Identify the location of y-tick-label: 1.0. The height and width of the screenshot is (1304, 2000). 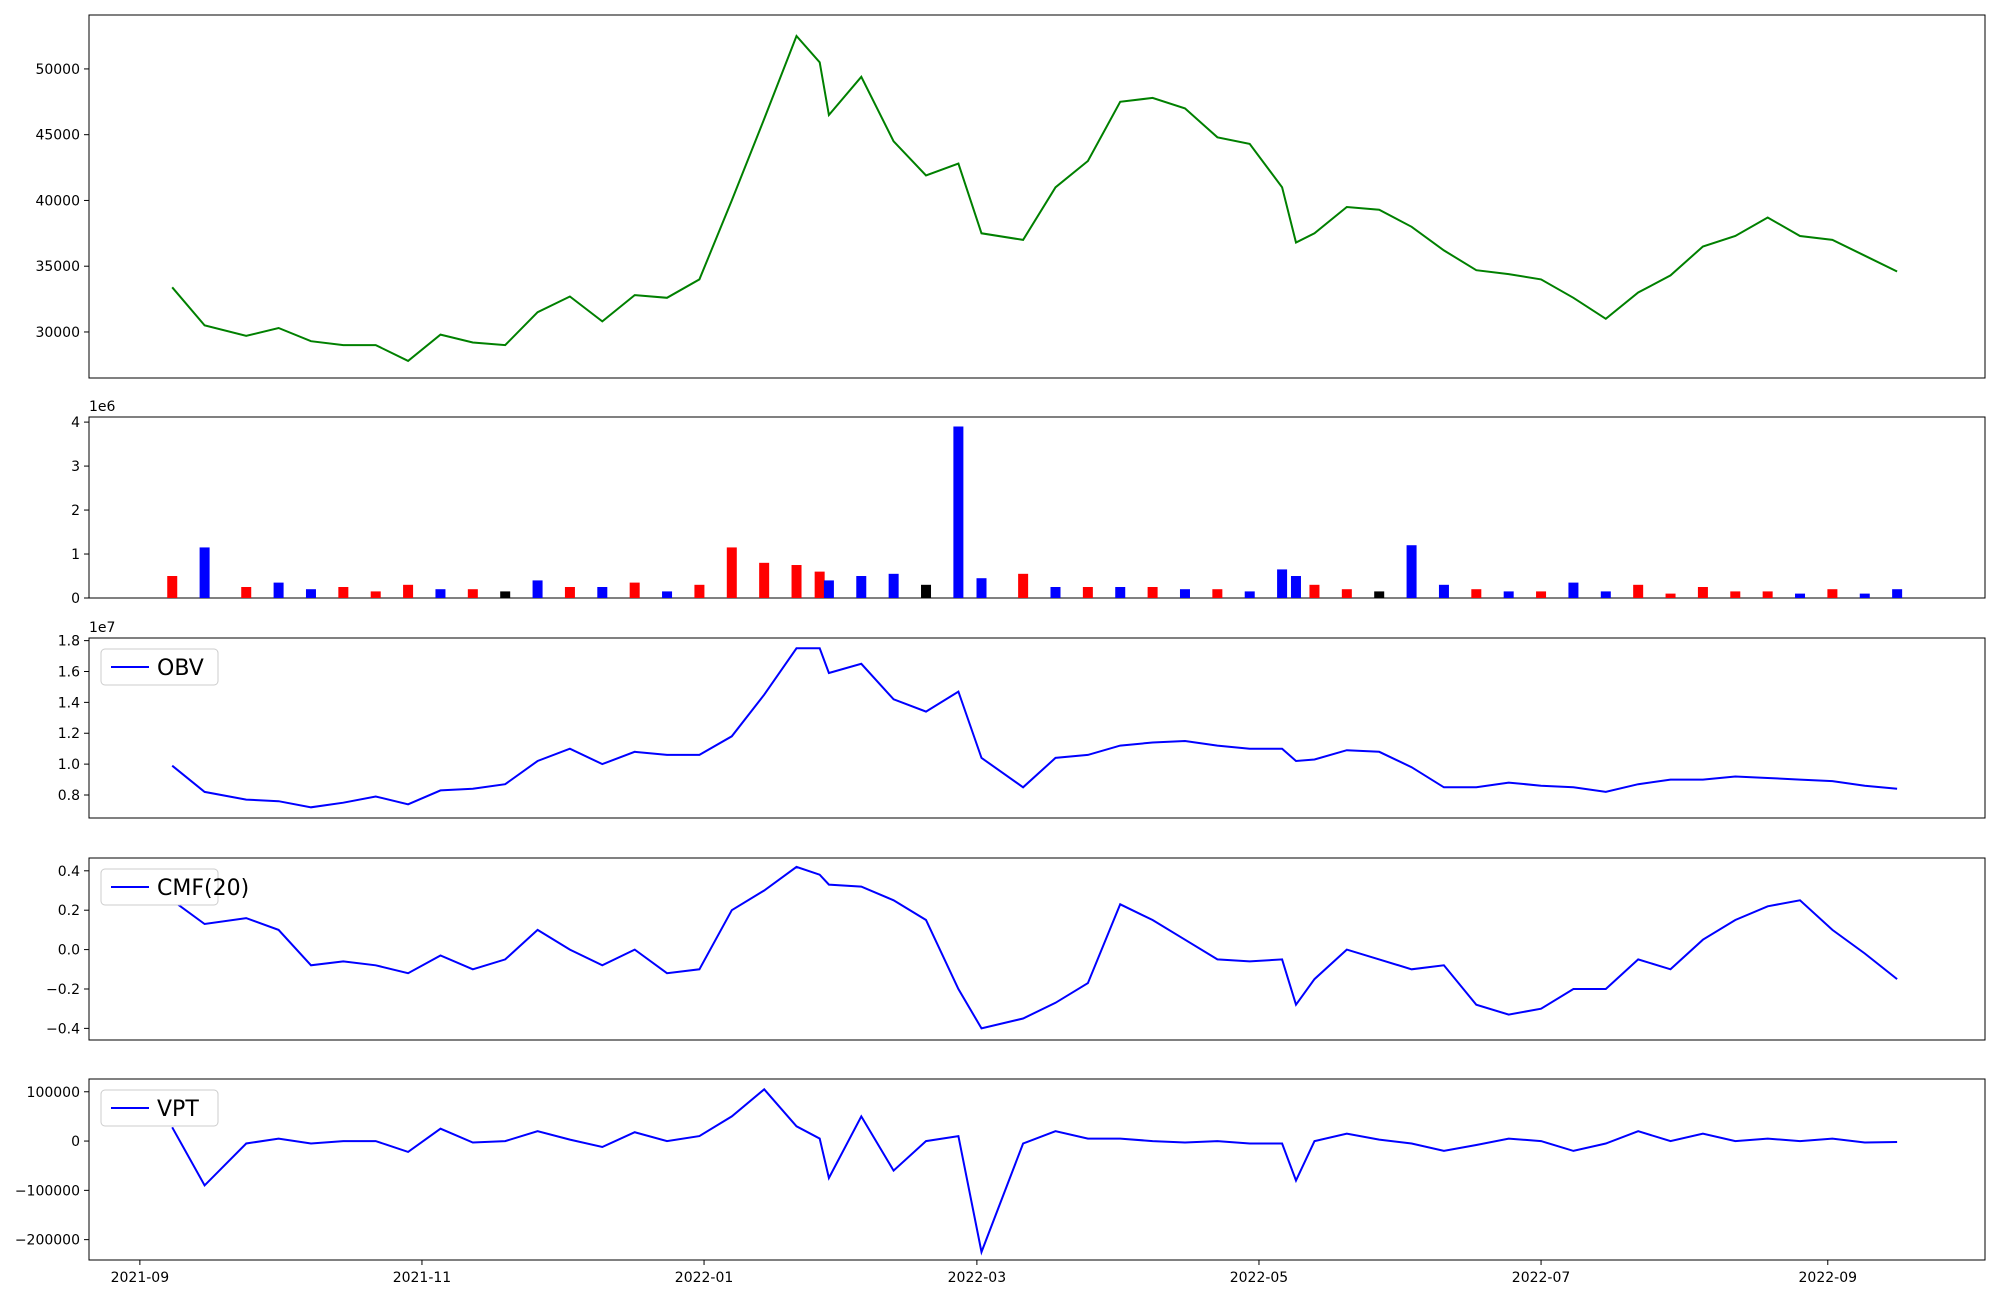
(69, 765).